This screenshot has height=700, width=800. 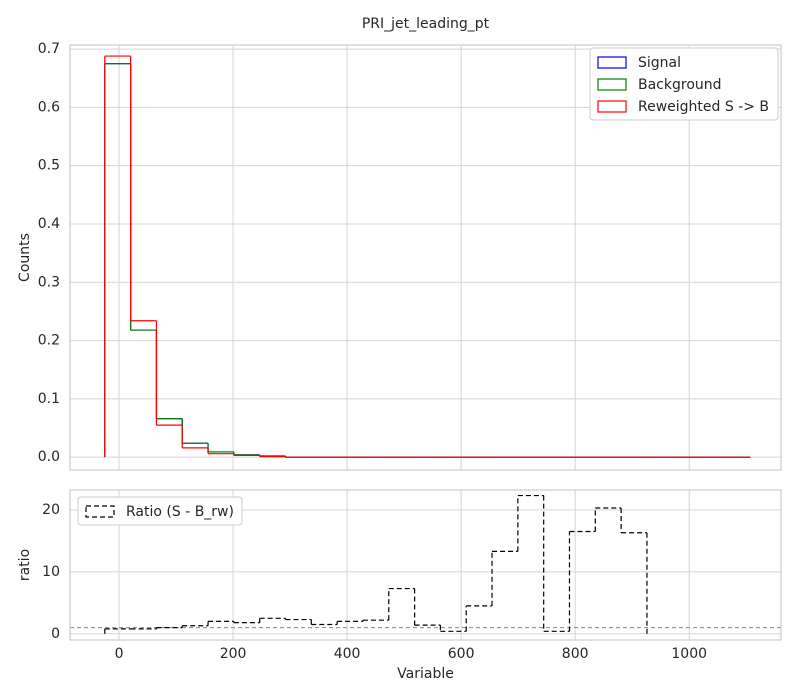 I want to click on y-tick-label: 0.4, so click(x=49, y=224).